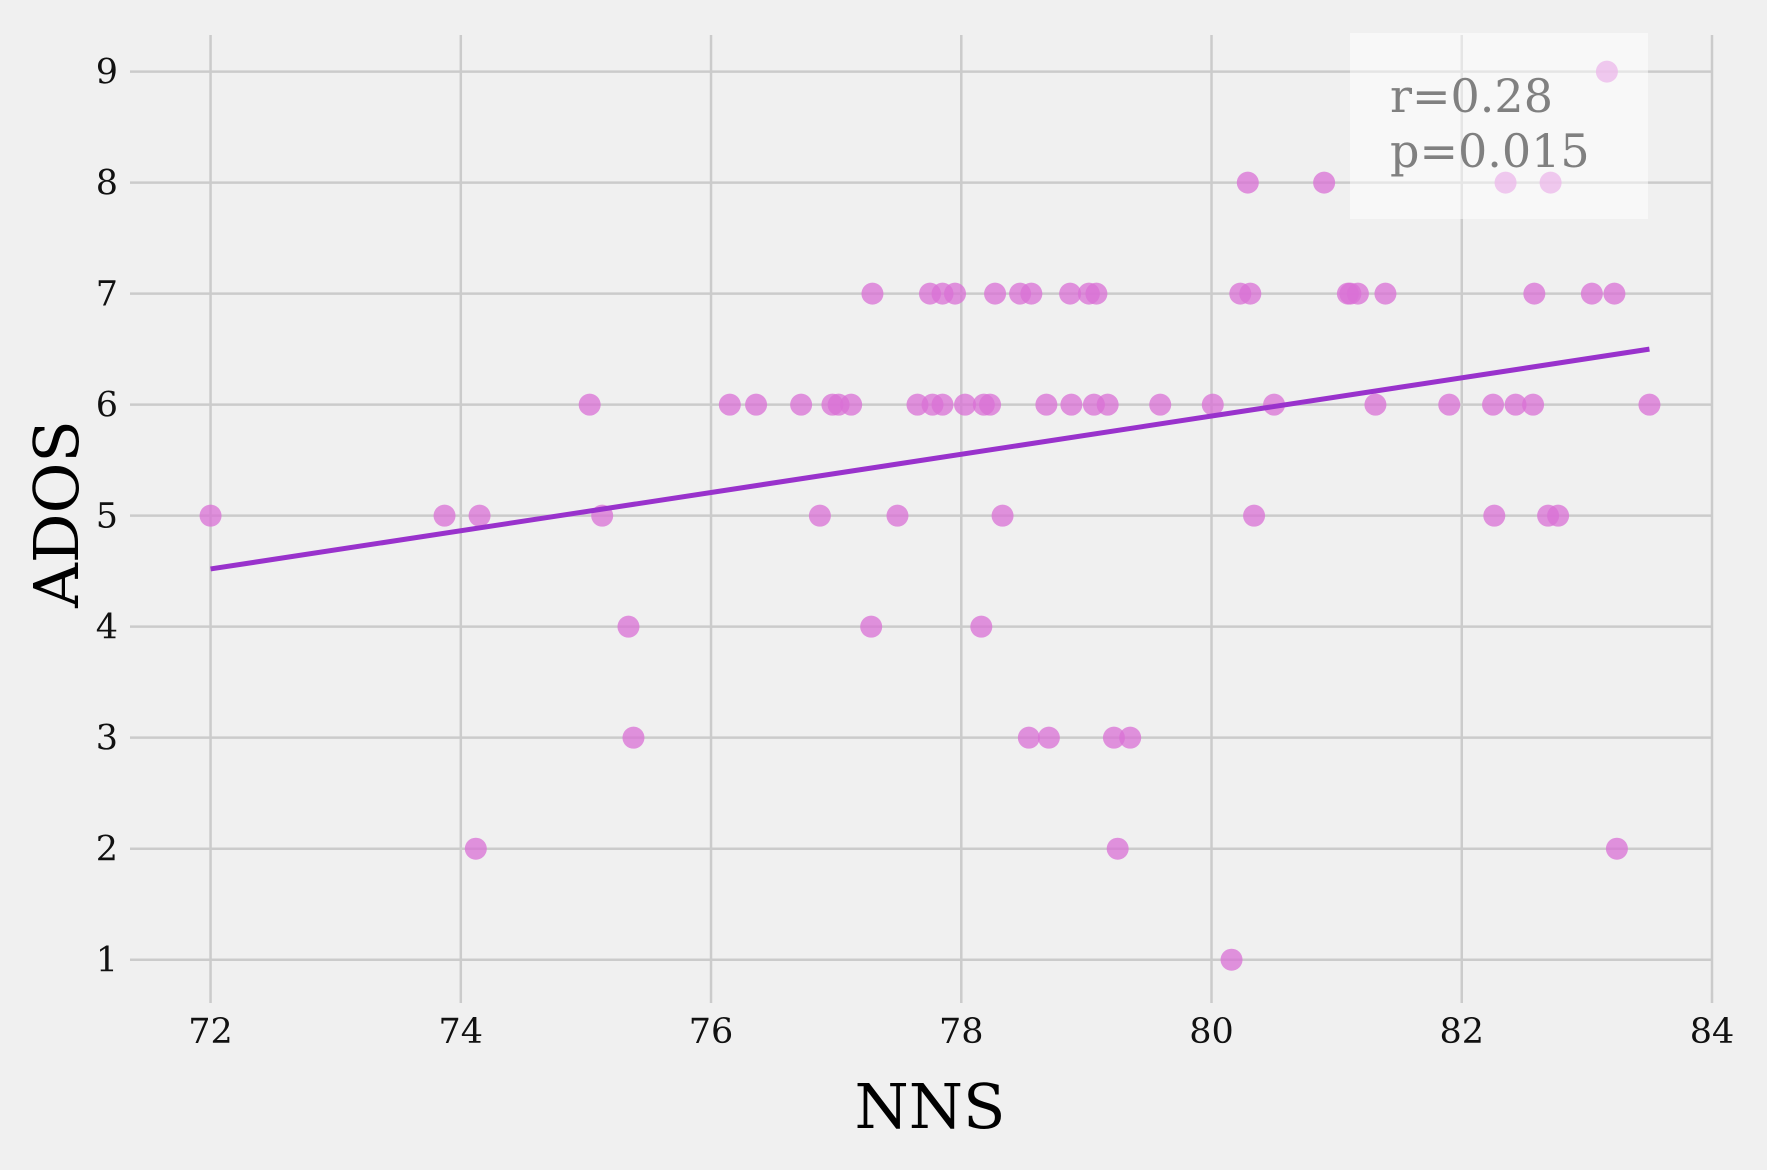 The image size is (1767, 1170). Describe the element at coordinates (961, 998) in the screenshot. I see `axis-ticks` at that location.